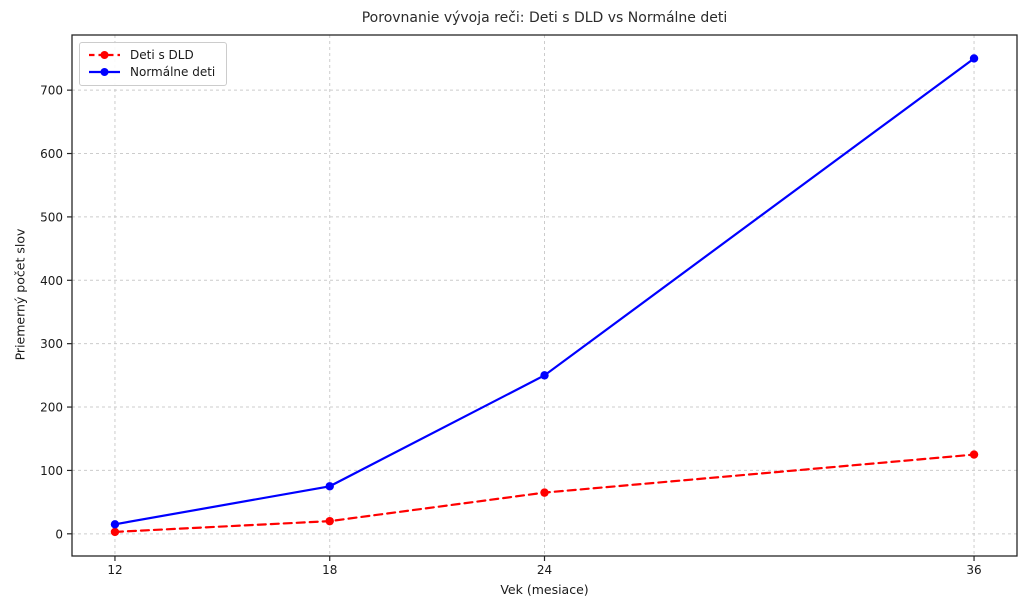 The image size is (1024, 611). I want to click on x-tick-label: 36, so click(973, 570).